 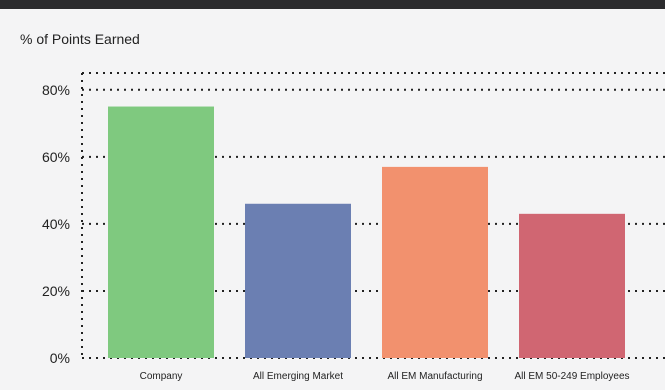 I want to click on x-tick-label: All EM 50-249 Employees, so click(x=571, y=376).